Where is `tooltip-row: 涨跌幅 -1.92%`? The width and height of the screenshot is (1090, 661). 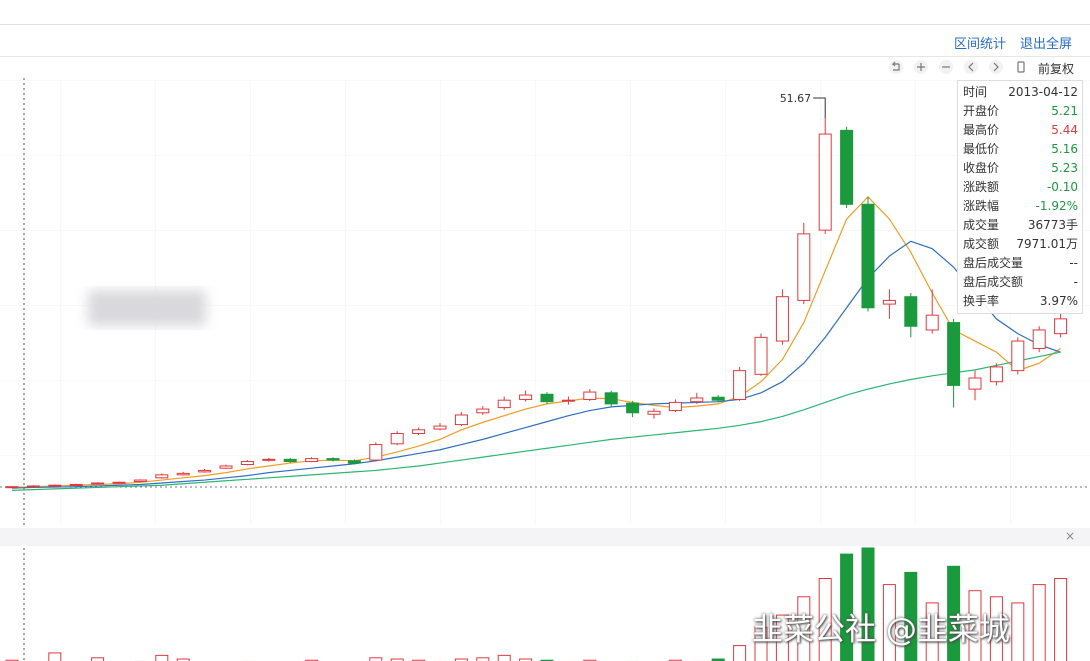 tooltip-row: 涨跌幅 -1.92% is located at coordinates (1020, 206).